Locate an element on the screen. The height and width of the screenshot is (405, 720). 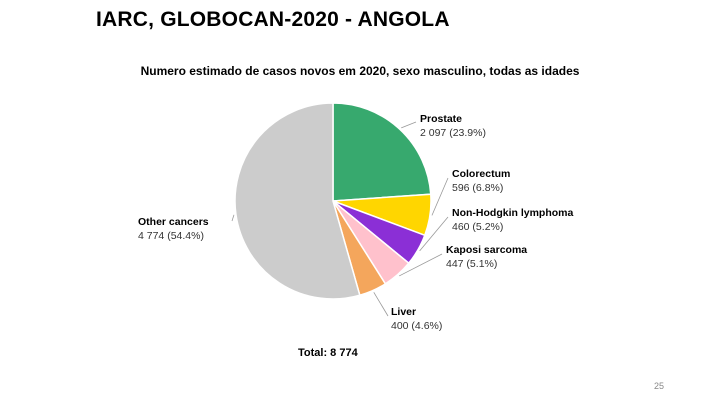
slice-label-name: Colorectum is located at coordinates (481, 174).